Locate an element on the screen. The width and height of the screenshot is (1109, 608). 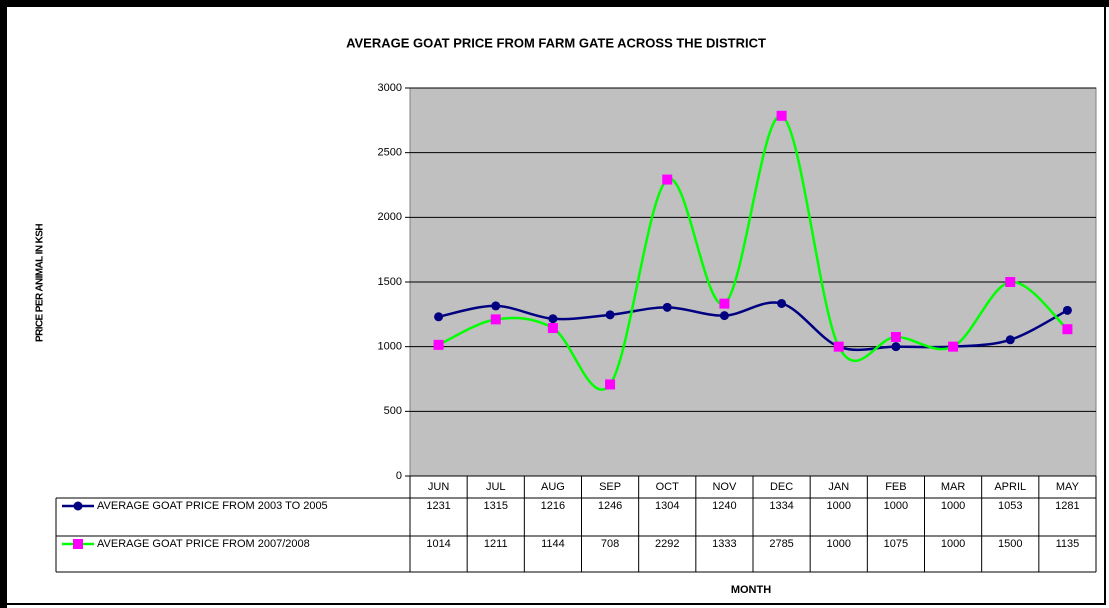
x-tick-label: MAY is located at coordinates (1068, 487).